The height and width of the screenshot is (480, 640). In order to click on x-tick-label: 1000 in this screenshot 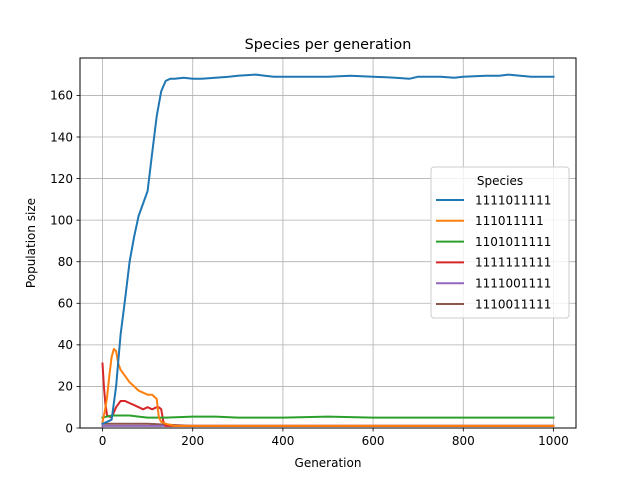, I will do `click(553, 441)`.